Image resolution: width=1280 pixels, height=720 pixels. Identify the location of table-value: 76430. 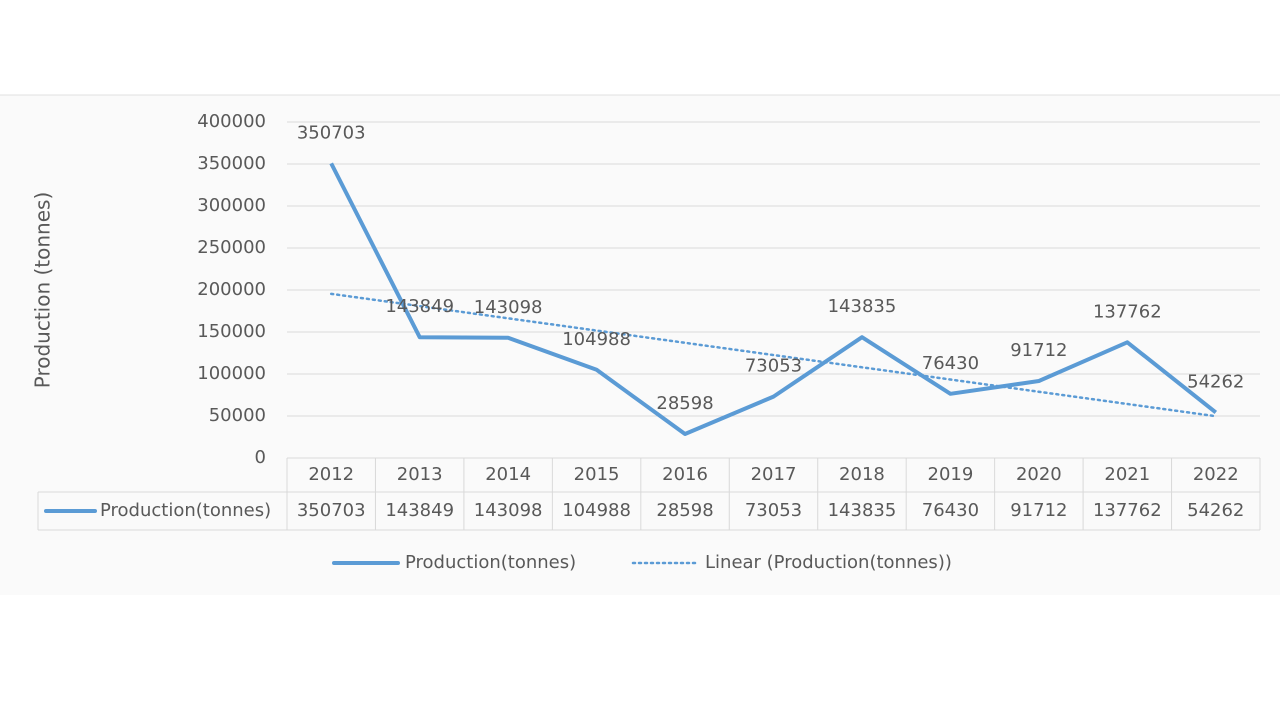
(950, 510).